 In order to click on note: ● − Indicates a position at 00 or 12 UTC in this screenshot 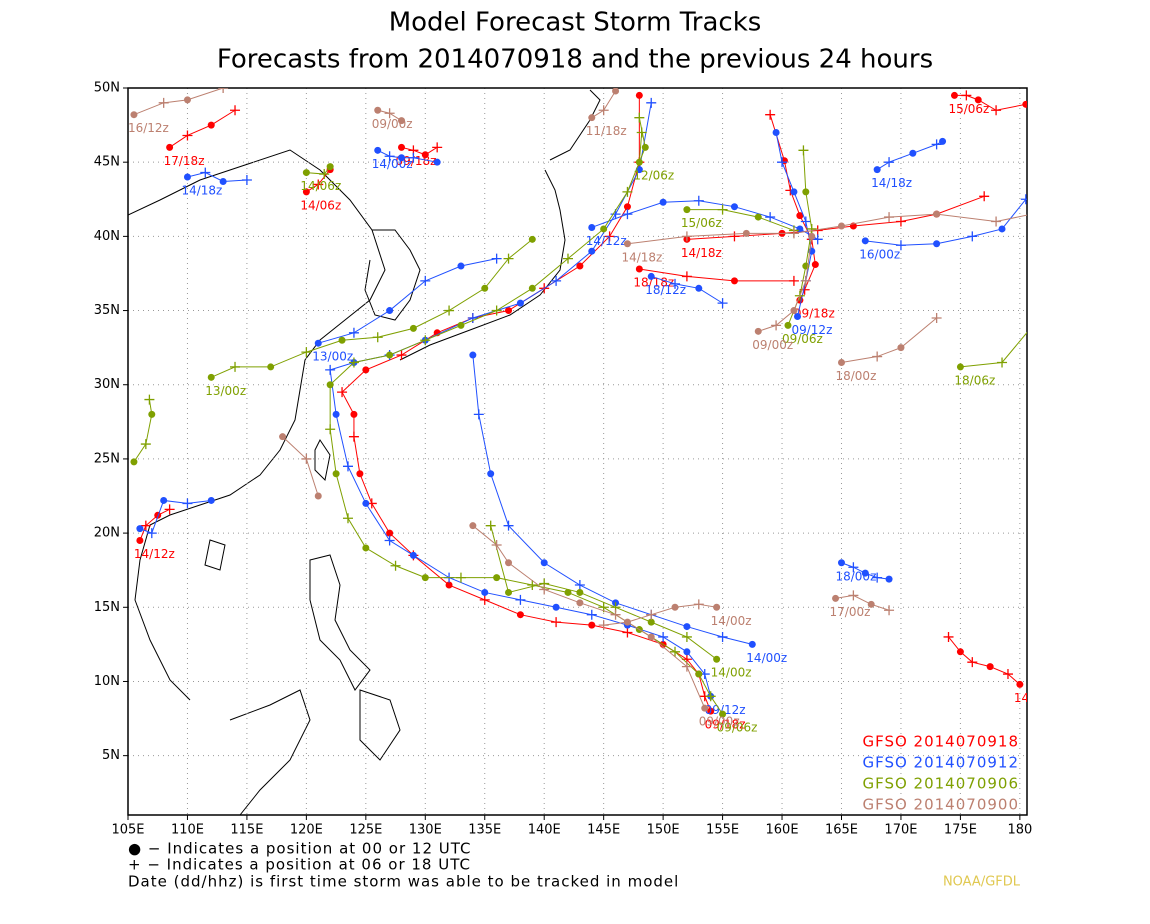, I will do `click(300, 849)`.